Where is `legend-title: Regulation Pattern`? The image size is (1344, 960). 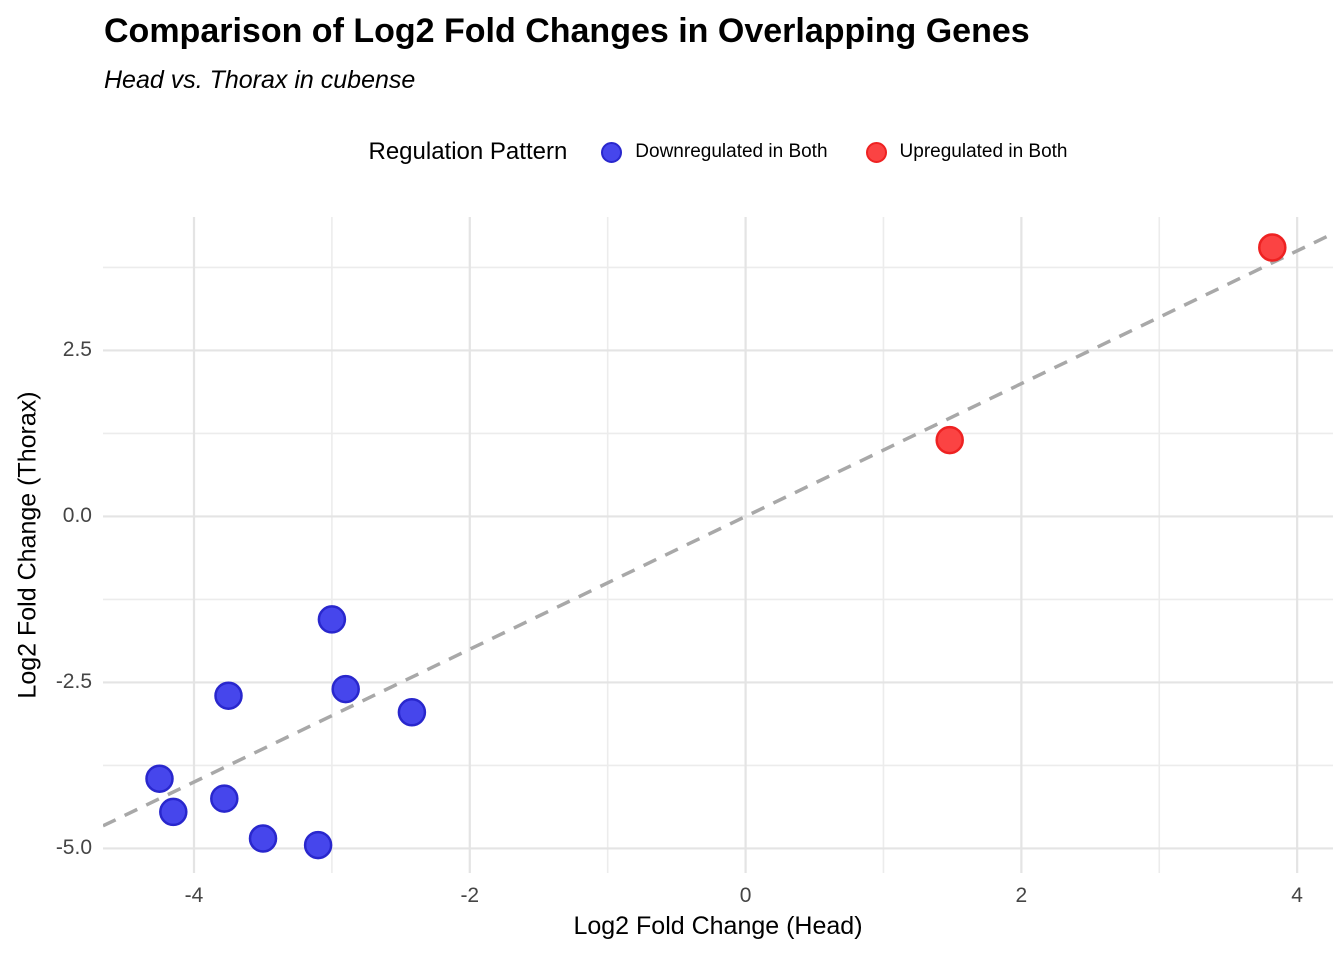 legend-title: Regulation Pattern is located at coordinates (468, 151).